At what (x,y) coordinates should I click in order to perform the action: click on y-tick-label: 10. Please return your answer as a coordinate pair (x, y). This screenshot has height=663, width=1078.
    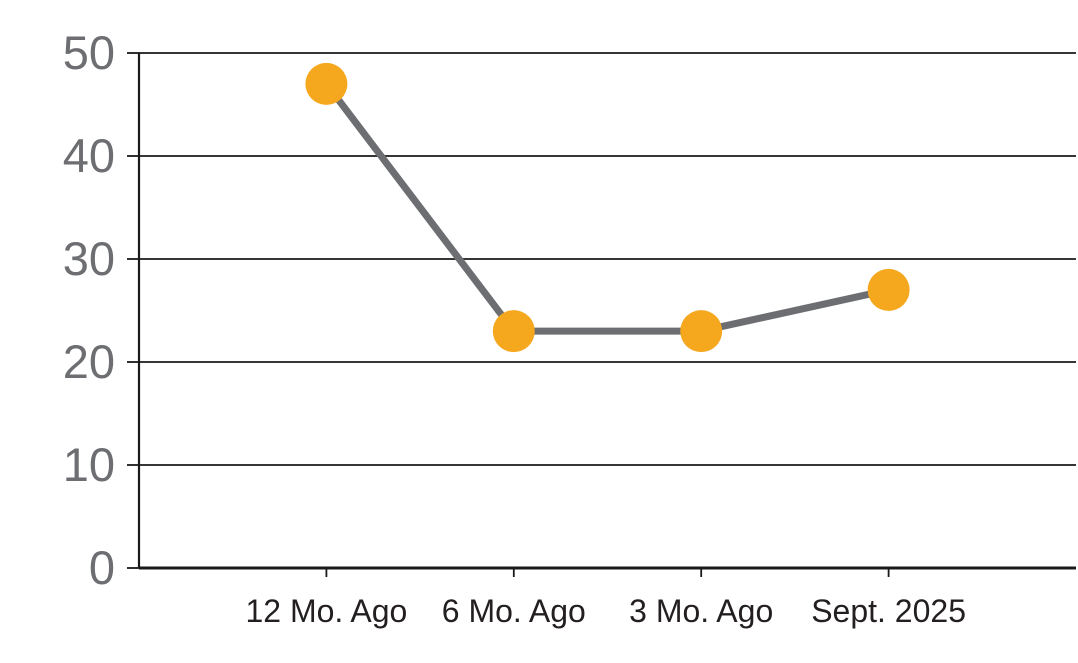
    Looking at the image, I should click on (89, 464).